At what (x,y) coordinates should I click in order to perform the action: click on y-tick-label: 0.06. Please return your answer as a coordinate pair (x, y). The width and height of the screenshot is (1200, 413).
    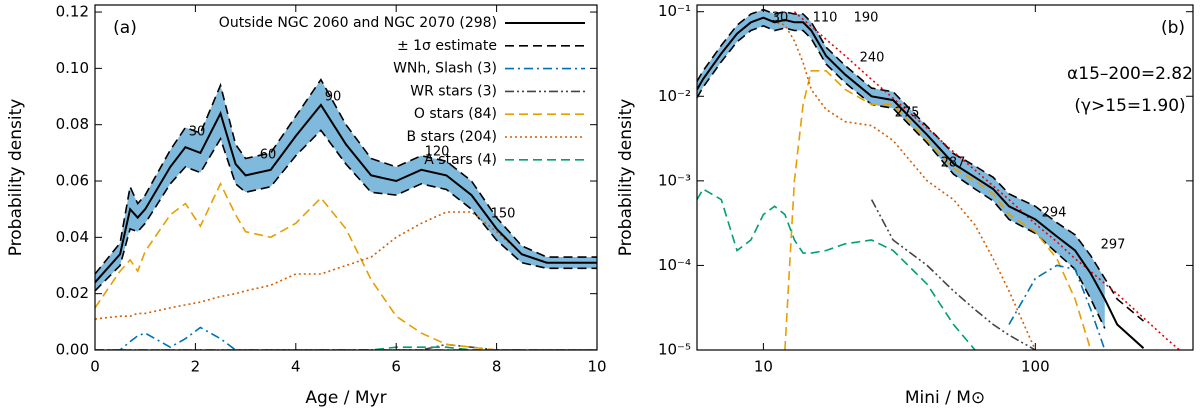
    Looking at the image, I should click on (72, 181).